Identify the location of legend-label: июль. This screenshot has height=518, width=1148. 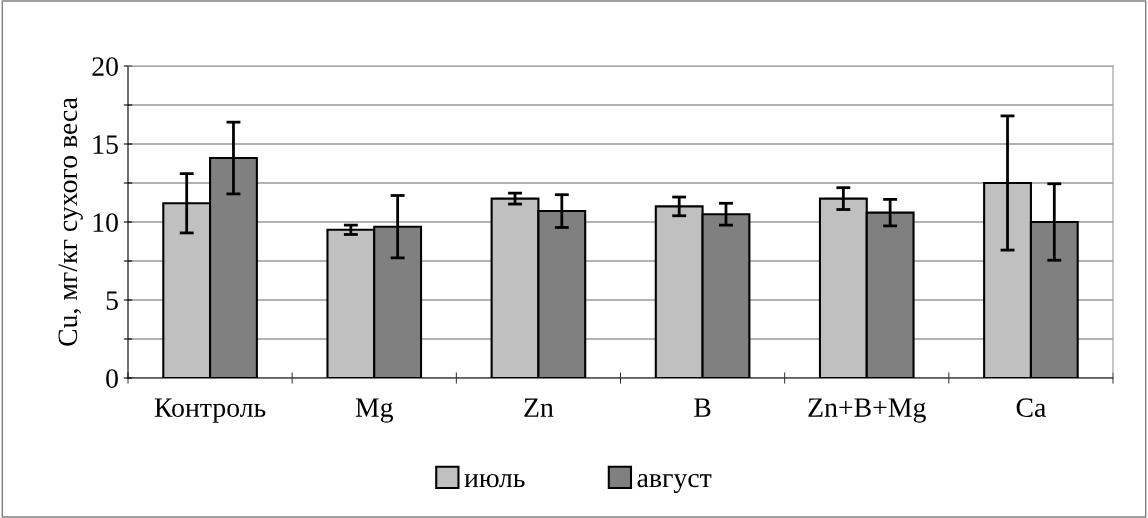
(494, 480).